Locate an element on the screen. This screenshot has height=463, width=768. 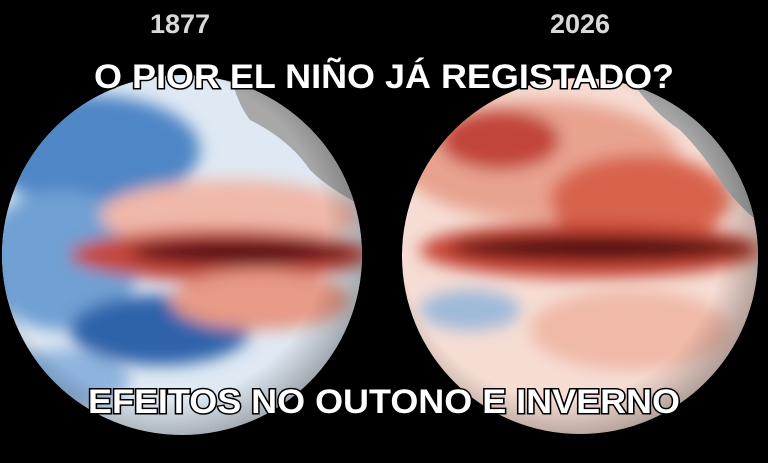
left-year: 1877 is located at coordinates (180, 24).